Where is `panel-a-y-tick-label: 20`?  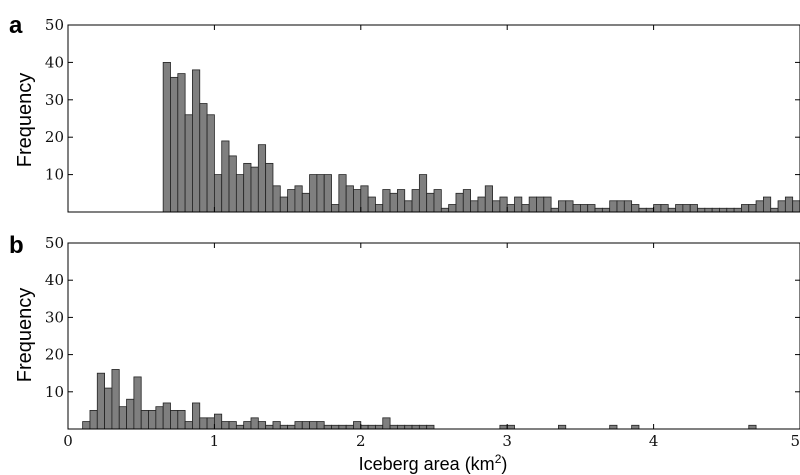
panel-a-y-tick-label: 20 is located at coordinates (54, 137).